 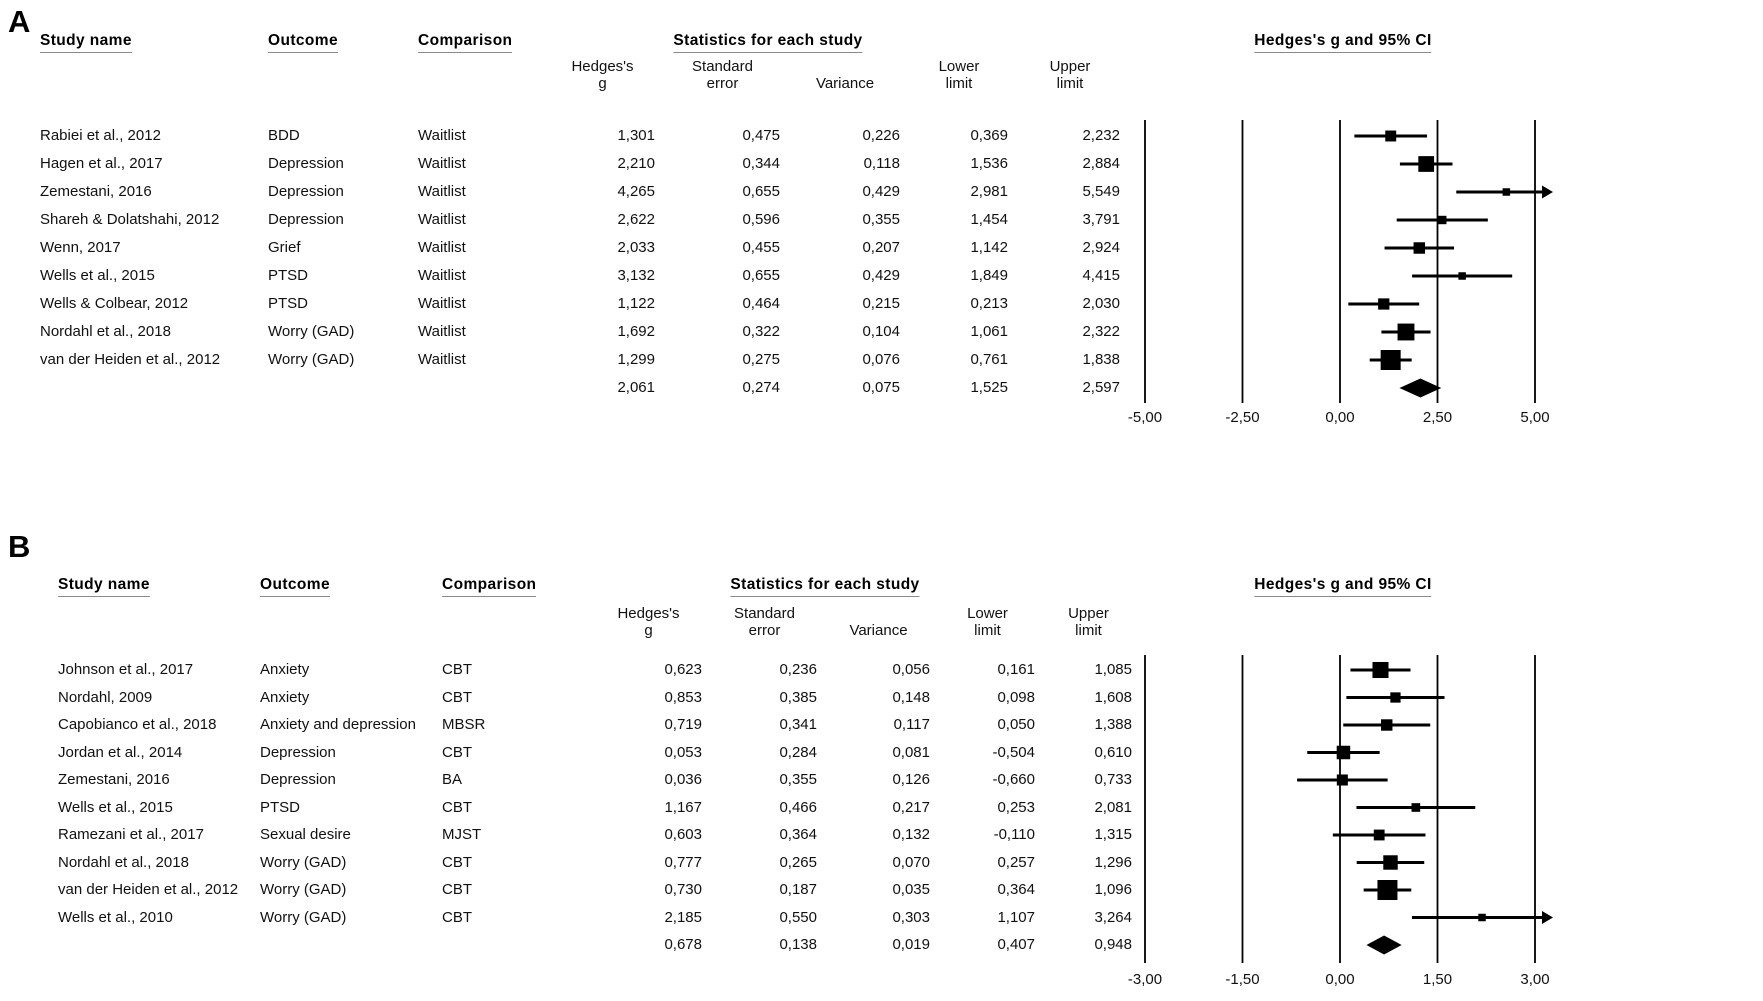 What do you see at coordinates (306, 163) in the screenshot?
I see `outcome-cell: Depression` at bounding box center [306, 163].